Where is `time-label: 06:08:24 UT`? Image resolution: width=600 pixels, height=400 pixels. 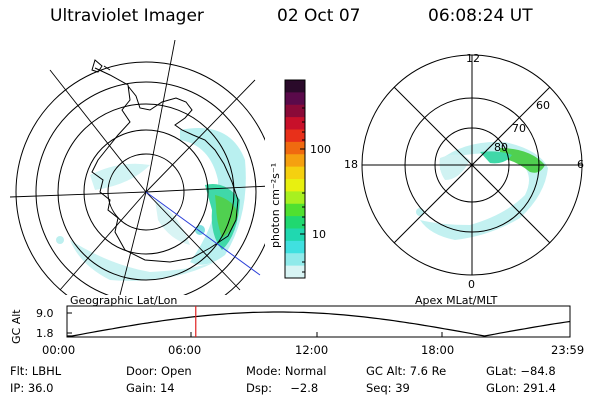 time-label: 06:08:24 UT is located at coordinates (480, 16).